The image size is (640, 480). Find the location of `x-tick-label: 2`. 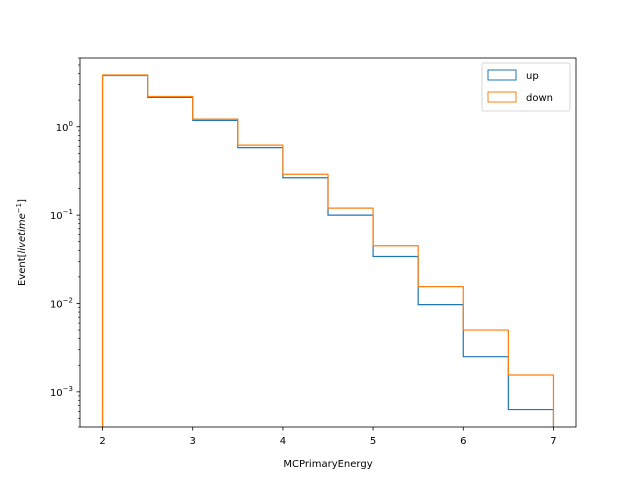

x-tick-label: 2 is located at coordinates (102, 441).